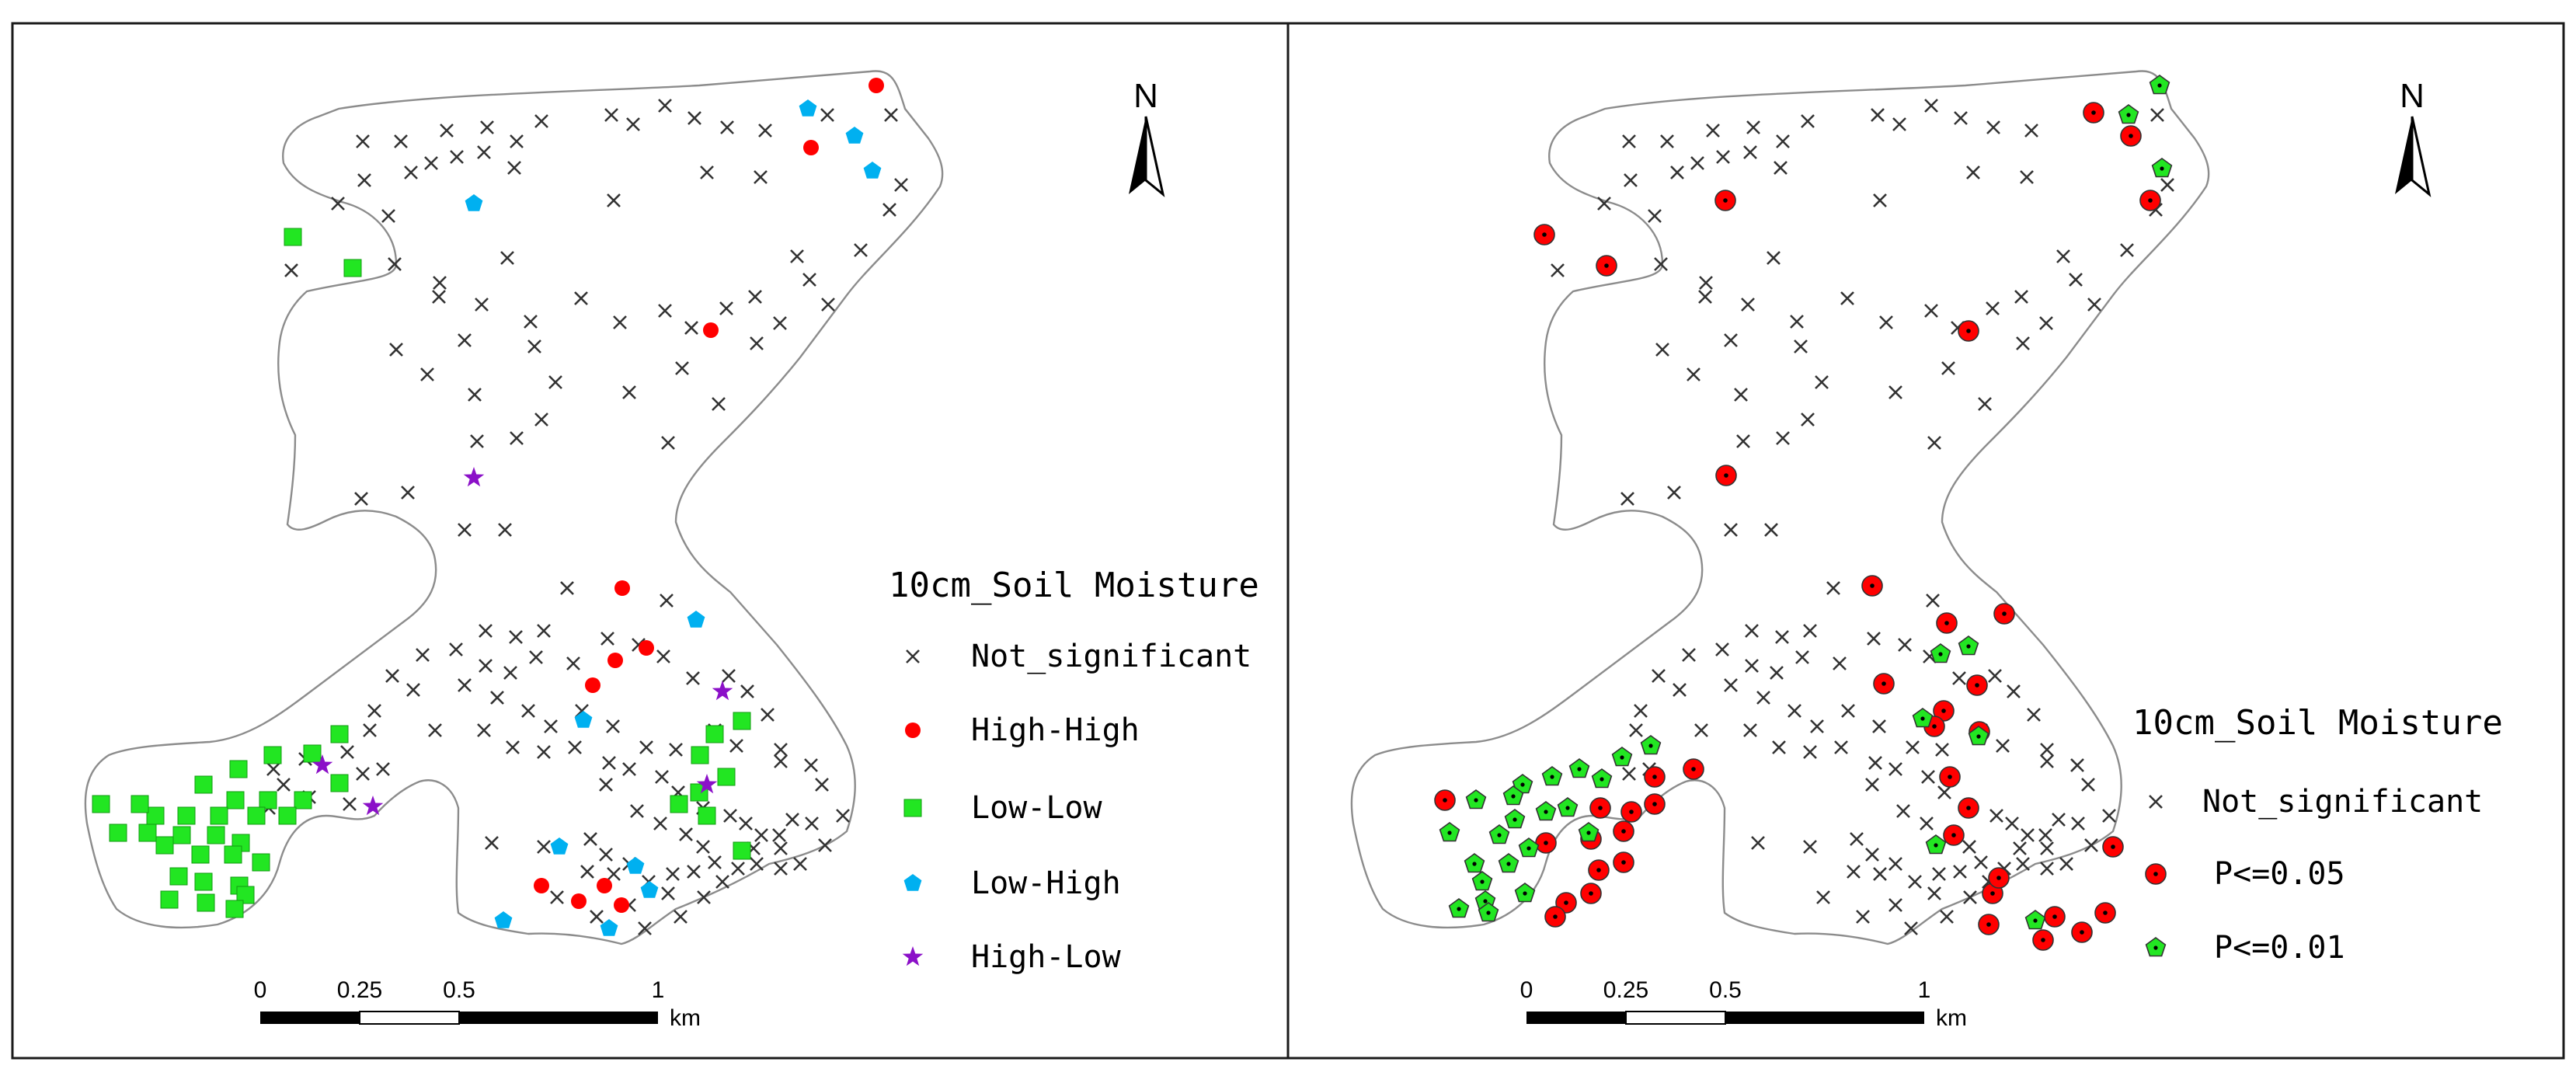 The width and height of the screenshot is (2576, 1069). I want to click on scale-tick-05: 0.5, so click(1725, 990).